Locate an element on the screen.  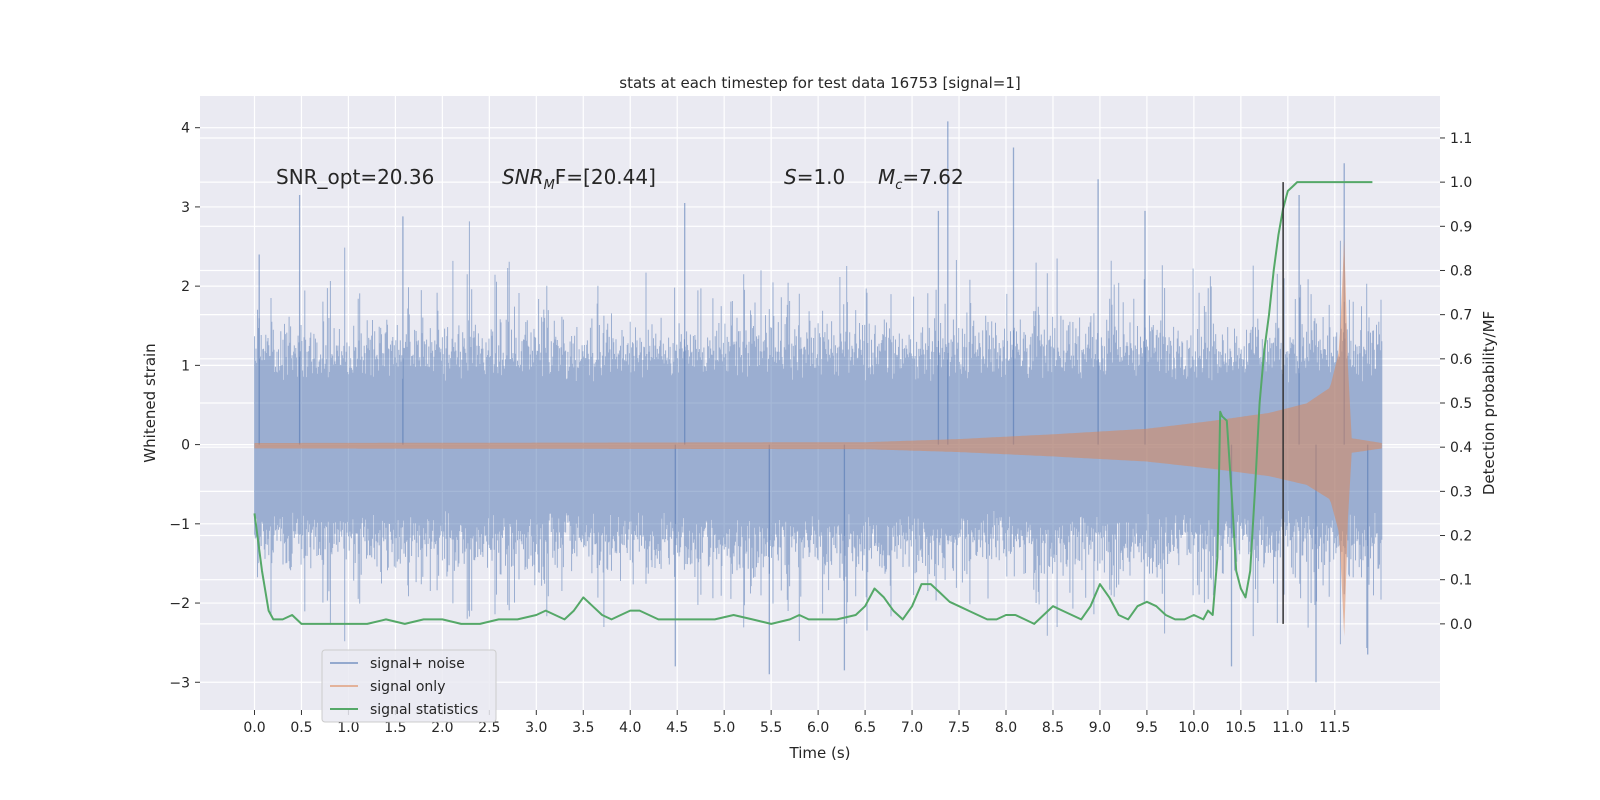
x-tick-label-5: 2.5 is located at coordinates (489, 728).